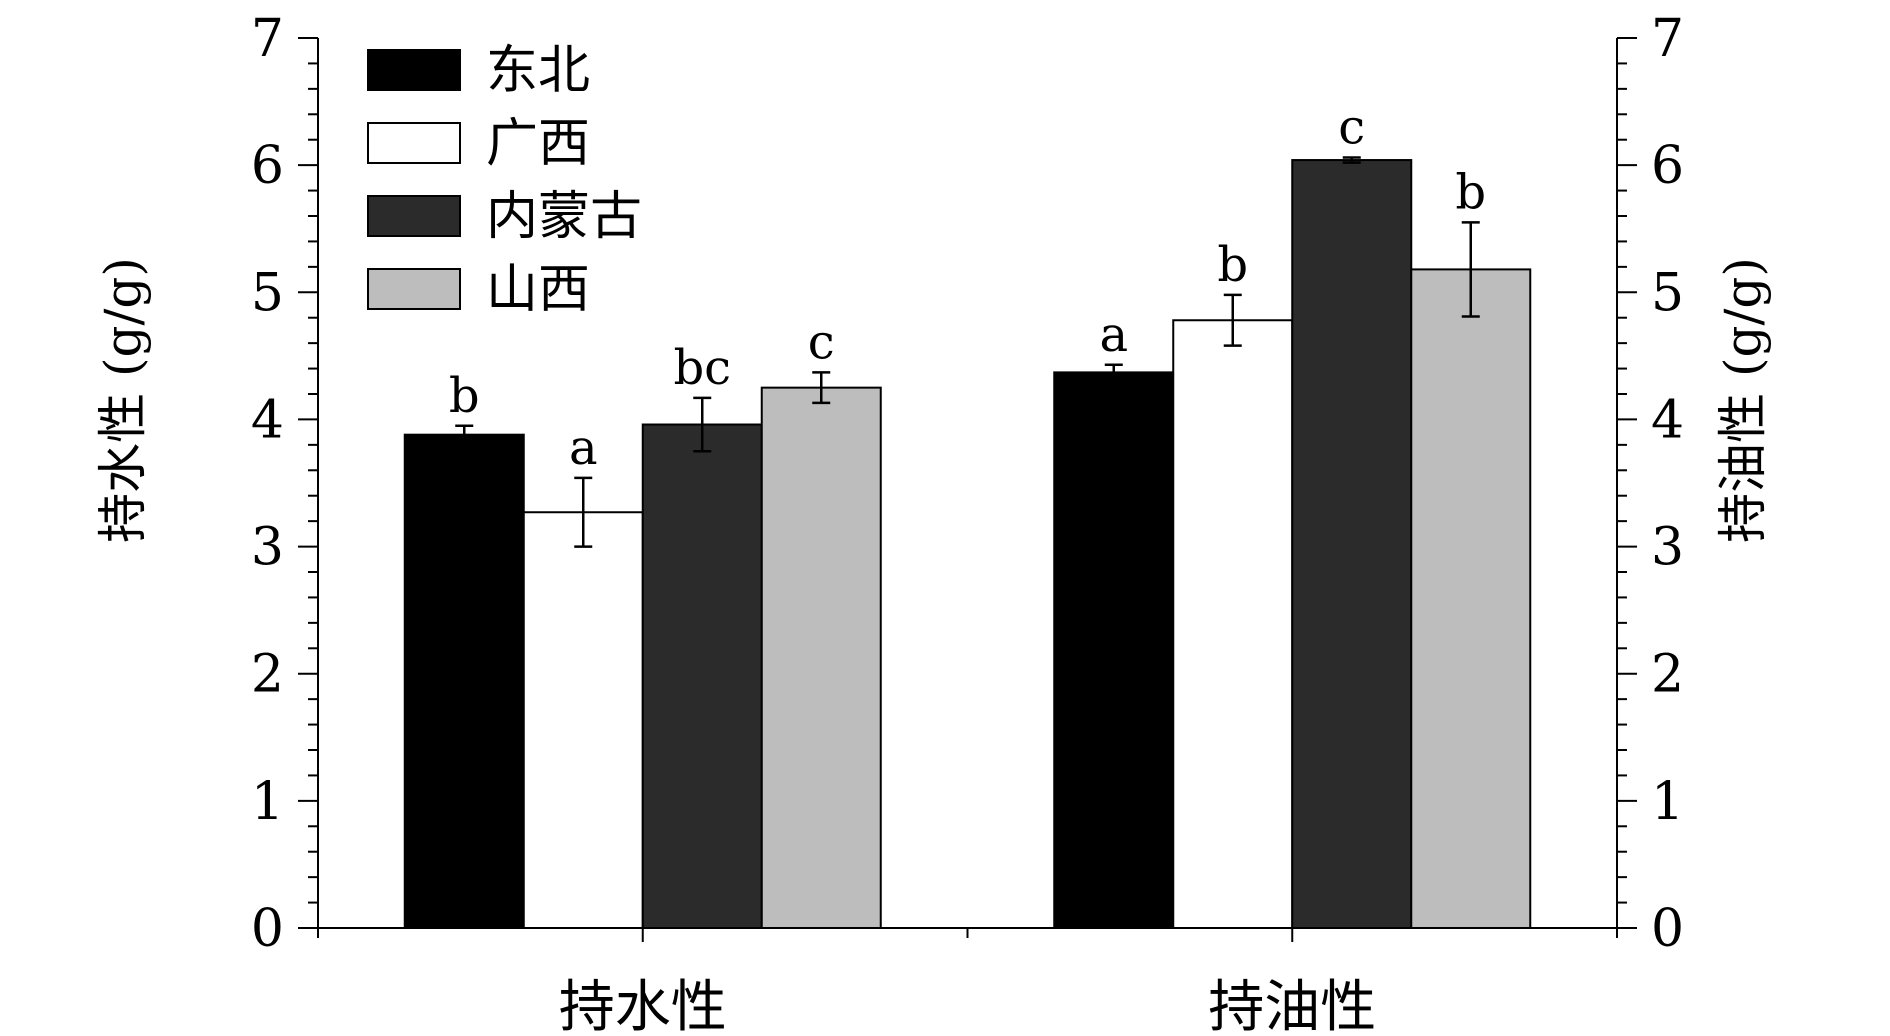 The width and height of the screenshot is (1890, 1036). What do you see at coordinates (267, 39) in the screenshot?
I see `y-left-tick-label: 7` at bounding box center [267, 39].